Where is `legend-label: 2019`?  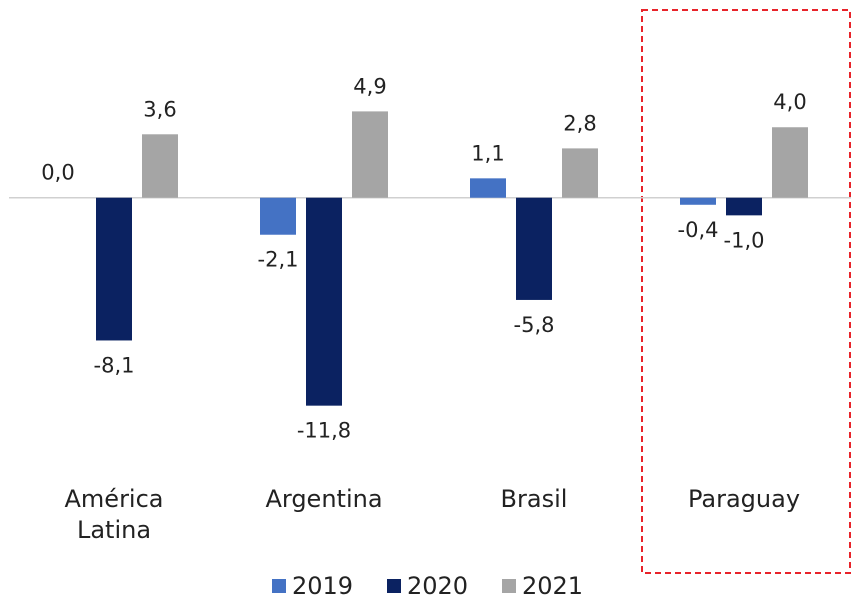 legend-label: 2019 is located at coordinates (322, 586).